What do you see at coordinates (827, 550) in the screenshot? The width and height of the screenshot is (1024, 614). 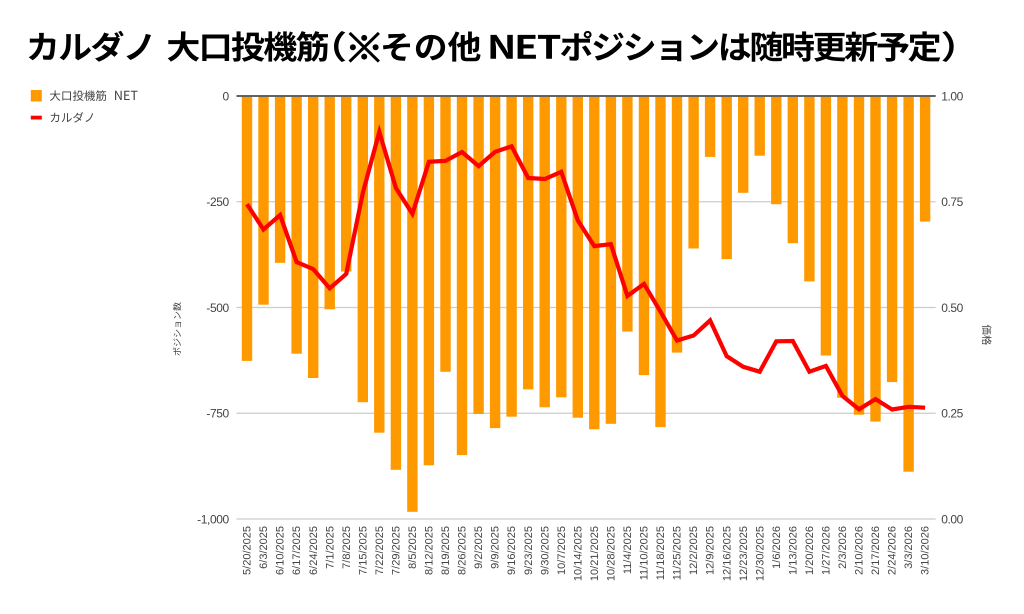 I see `svg-text: 1/27/2026` at bounding box center [827, 550].